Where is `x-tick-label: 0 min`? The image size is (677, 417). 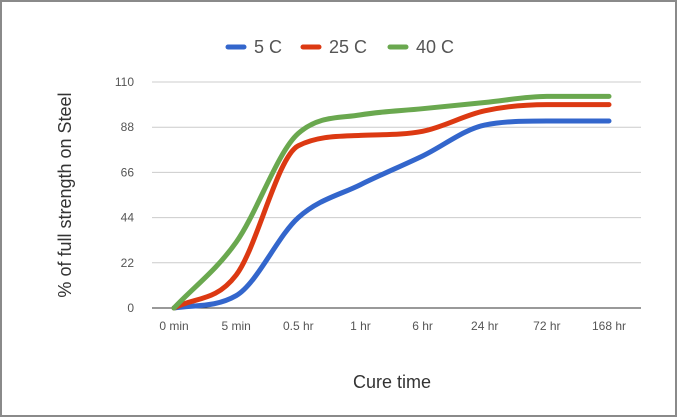
x-tick-label: 0 min is located at coordinates (173, 326).